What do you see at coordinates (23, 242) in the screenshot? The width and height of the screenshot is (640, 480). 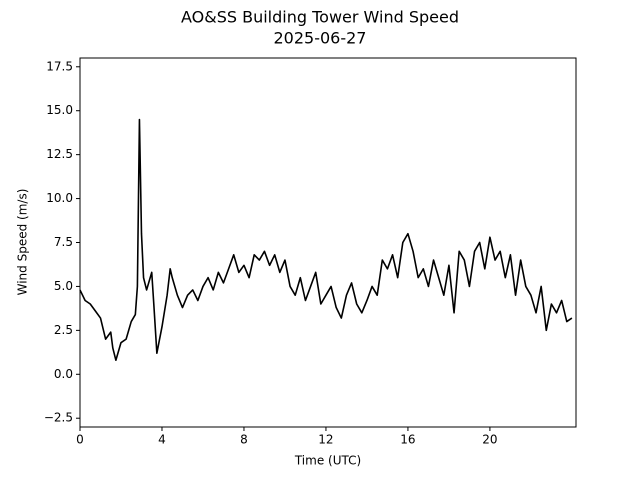 I see `y-axis-label: Wind Speed (m/s)` at bounding box center [23, 242].